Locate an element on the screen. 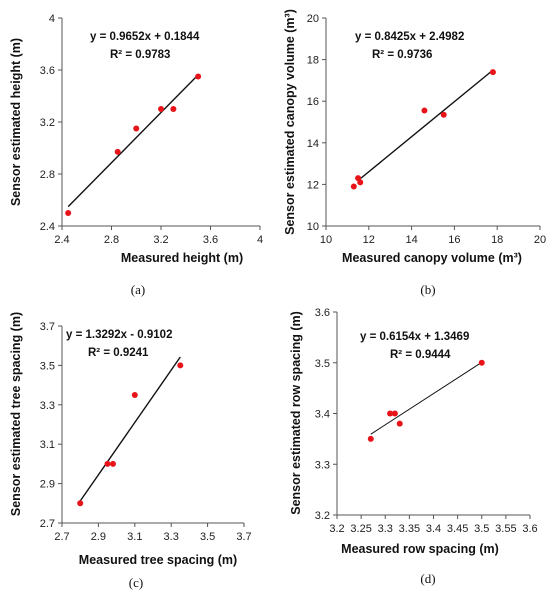  equation-label: y = 0.8425x + 2.4982 is located at coordinates (409, 37).